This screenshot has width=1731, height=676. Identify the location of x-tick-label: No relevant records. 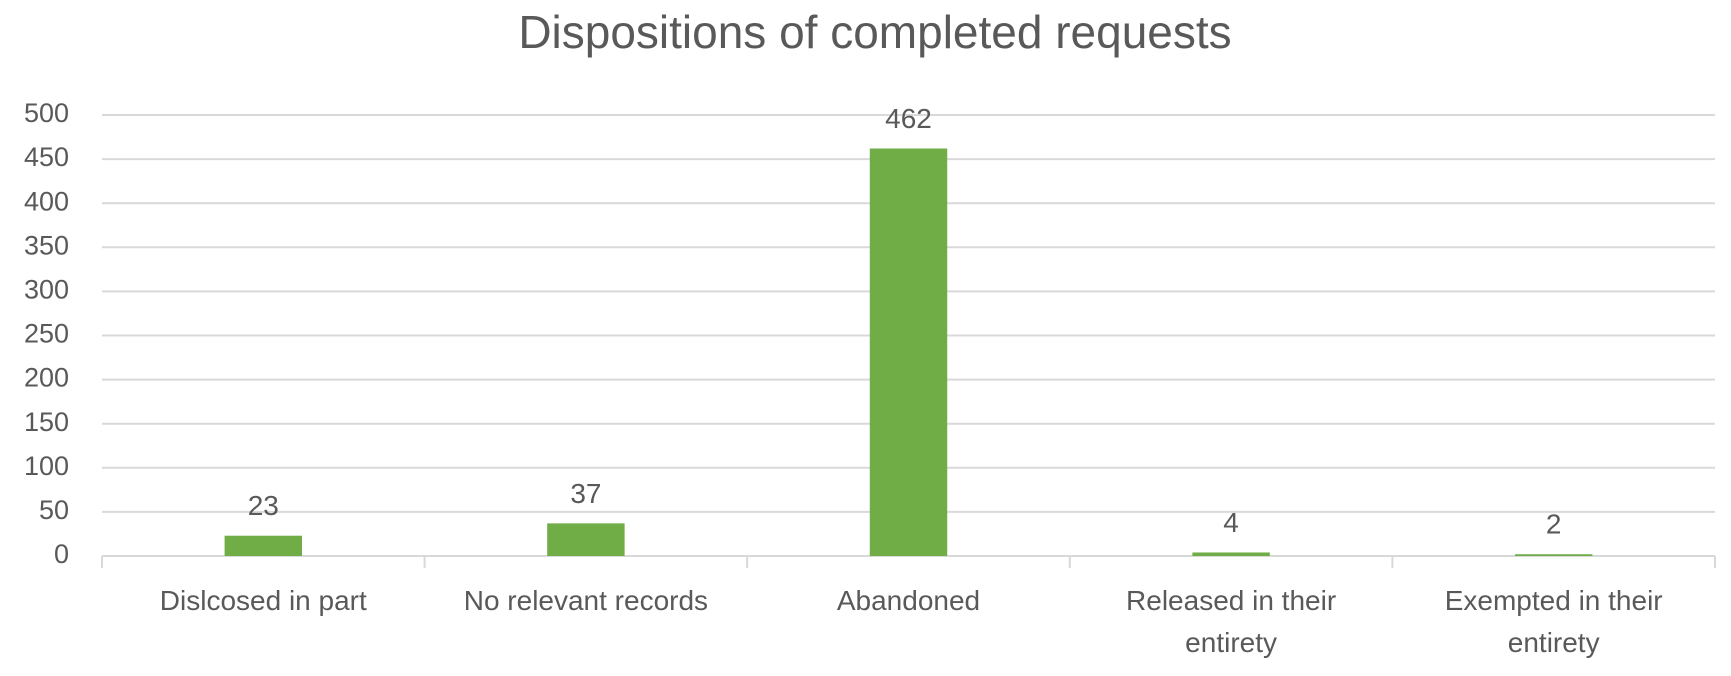
(586, 600).